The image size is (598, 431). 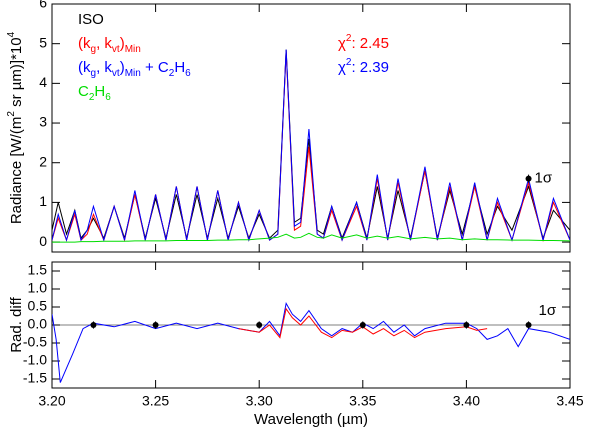 I want to click on y-tick-label: -1.5, so click(x=35, y=378).